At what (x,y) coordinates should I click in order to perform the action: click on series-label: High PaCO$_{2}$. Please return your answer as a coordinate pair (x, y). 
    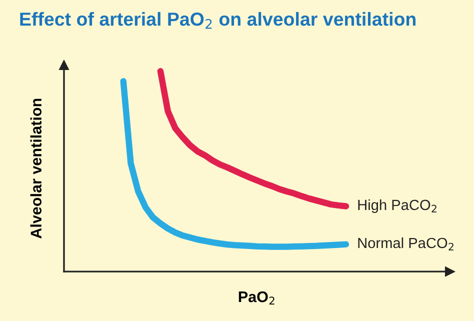
    Looking at the image, I should click on (397, 206).